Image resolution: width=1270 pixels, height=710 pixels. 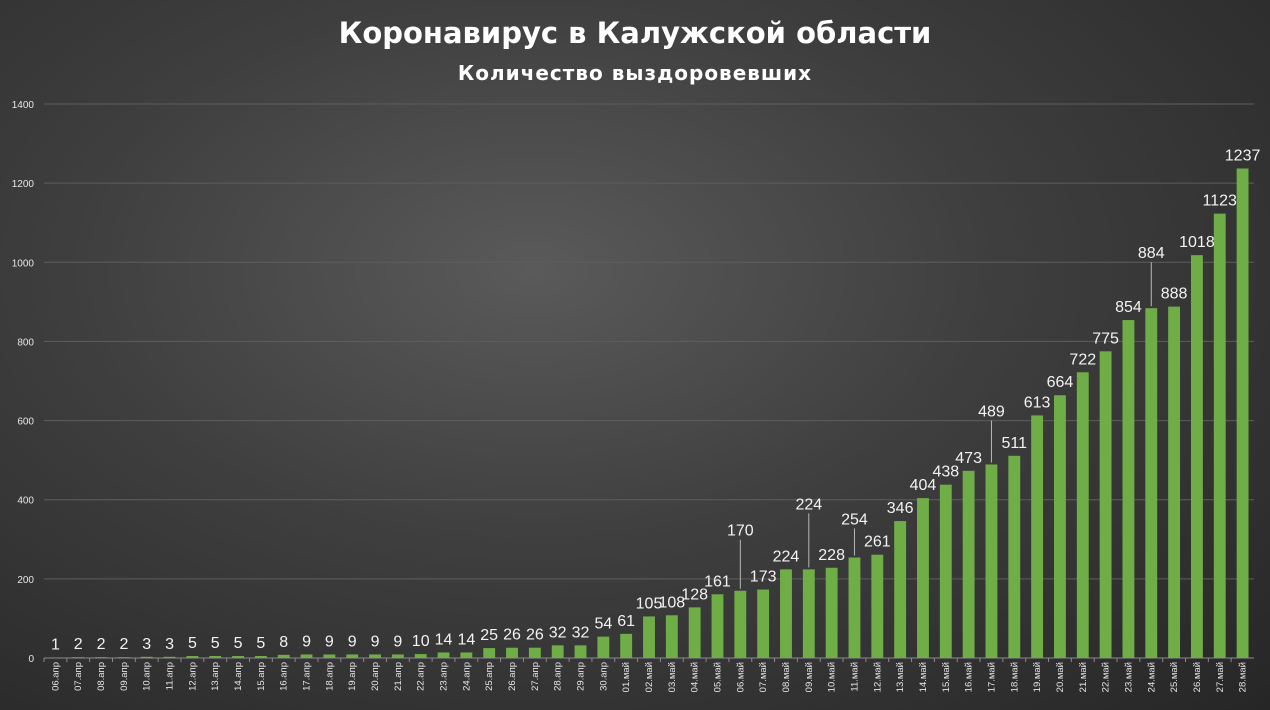 I want to click on x-tick-label: 19.май, so click(x=1037, y=677).